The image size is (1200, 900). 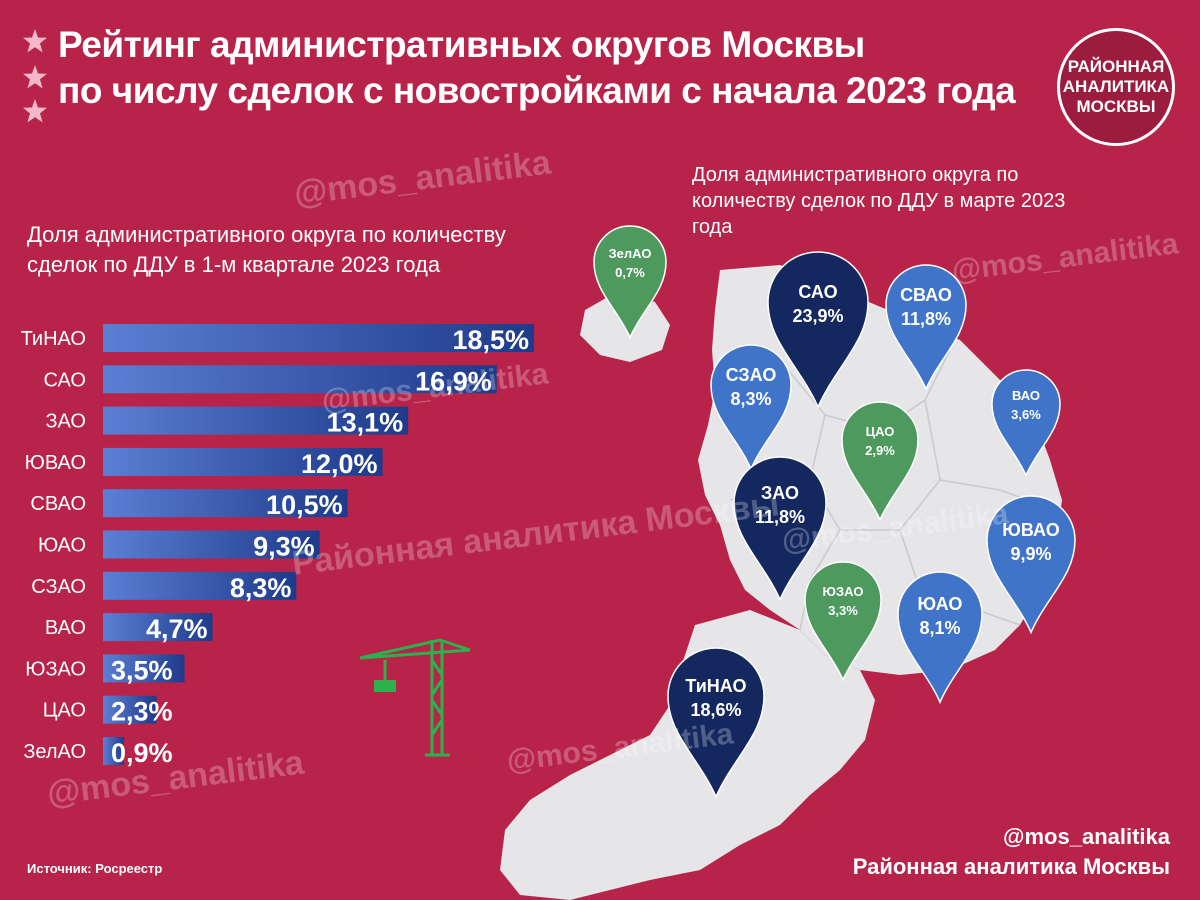 What do you see at coordinates (630, 272) in the screenshot?
I see `map-pin-value: 0,7%` at bounding box center [630, 272].